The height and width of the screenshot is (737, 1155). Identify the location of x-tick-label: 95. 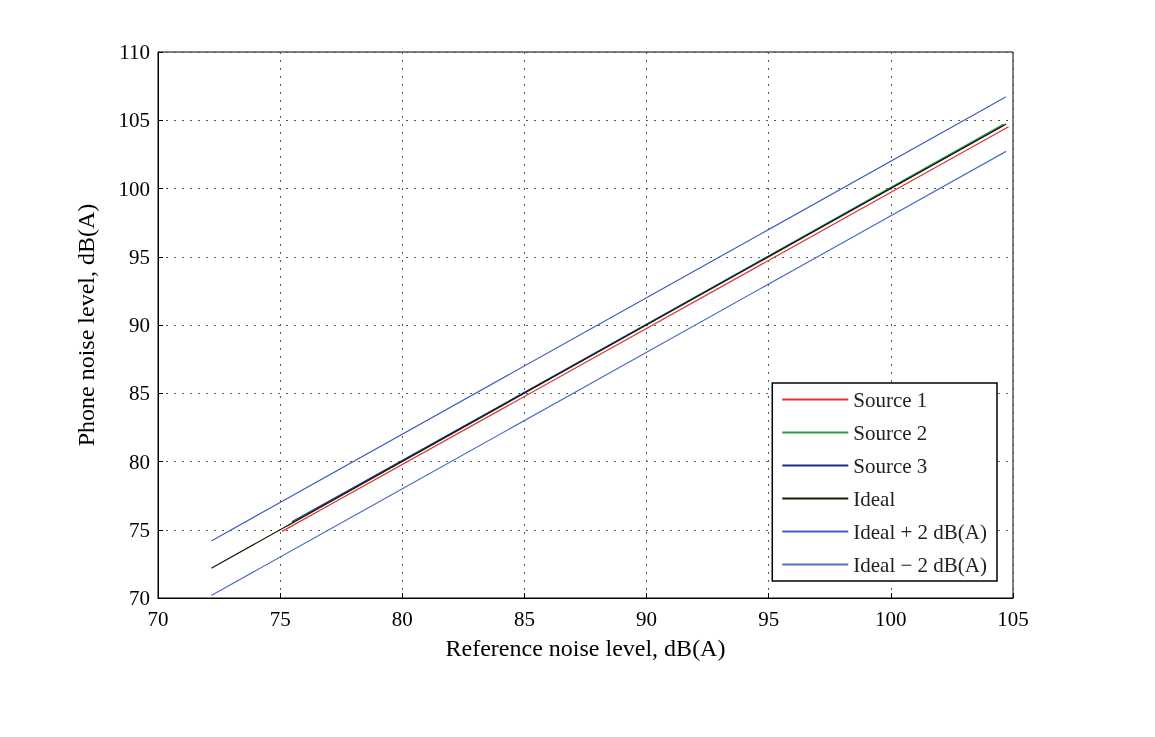
(769, 618).